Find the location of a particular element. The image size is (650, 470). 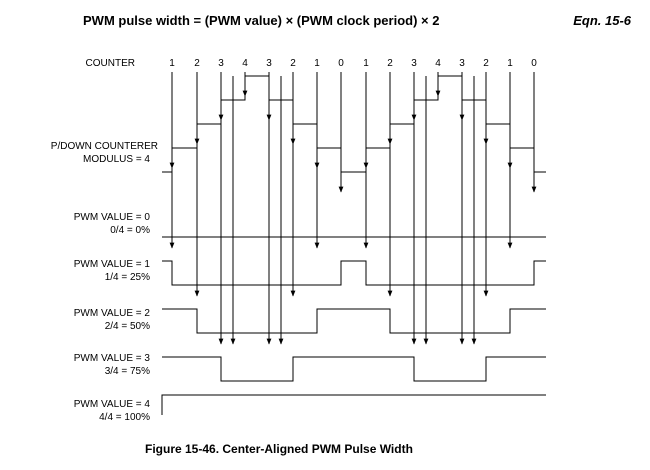

pwm-label-2: PWM VALUE = 2 2/4 = 50% is located at coordinates (112, 320).